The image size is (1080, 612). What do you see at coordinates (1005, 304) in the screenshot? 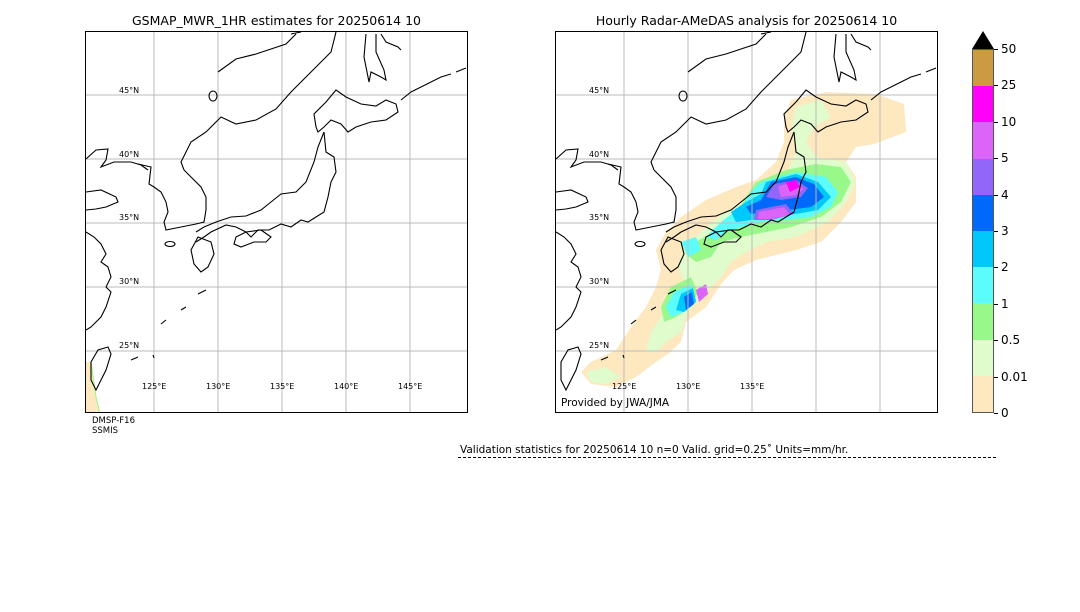
I see `colorbar-label-1: 1` at bounding box center [1005, 304].